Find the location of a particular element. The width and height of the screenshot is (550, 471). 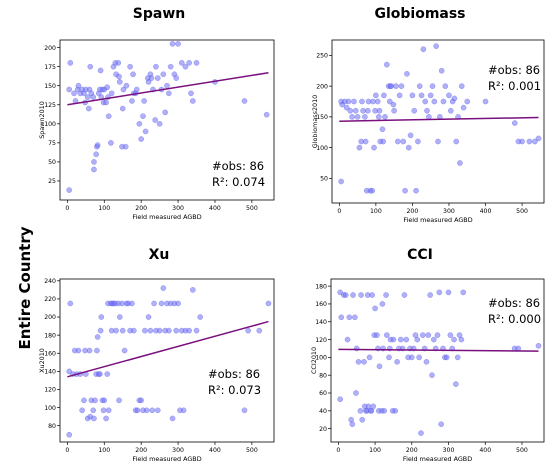

chart-title: Xu is located at coordinates (159, 255).